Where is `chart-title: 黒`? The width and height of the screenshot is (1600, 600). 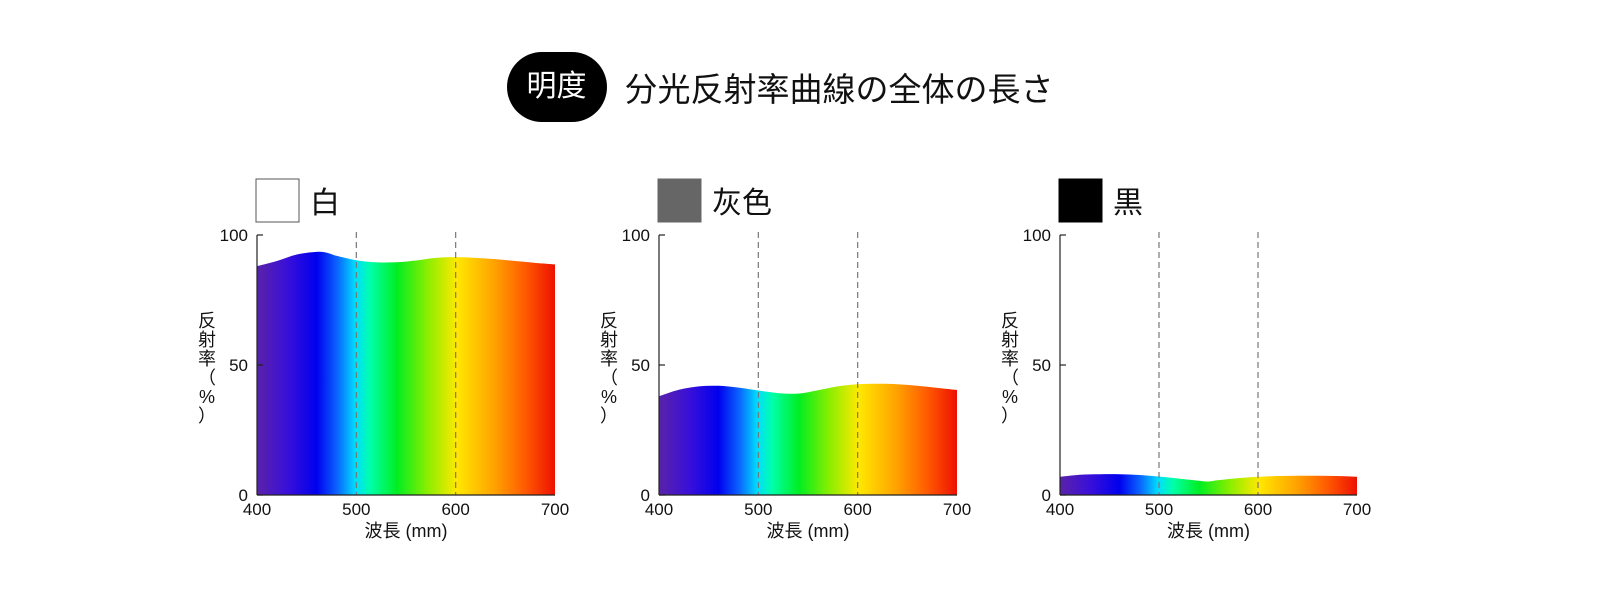 chart-title: 黒 is located at coordinates (1128, 203).